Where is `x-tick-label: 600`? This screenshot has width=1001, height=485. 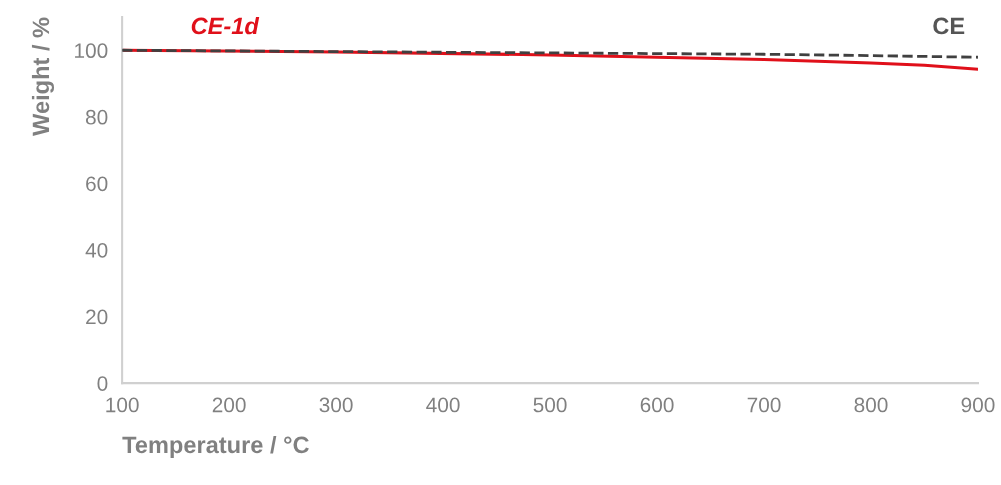 x-tick-label: 600 is located at coordinates (657, 405).